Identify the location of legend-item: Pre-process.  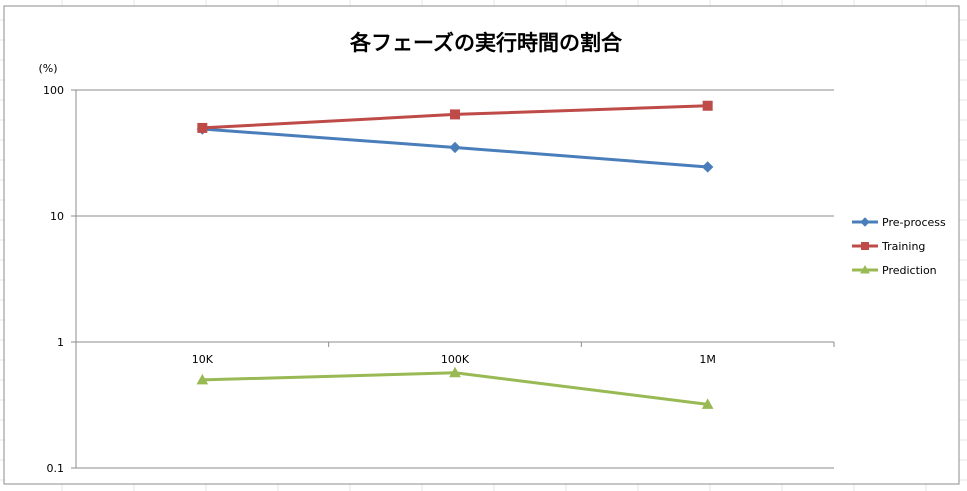
(899, 222).